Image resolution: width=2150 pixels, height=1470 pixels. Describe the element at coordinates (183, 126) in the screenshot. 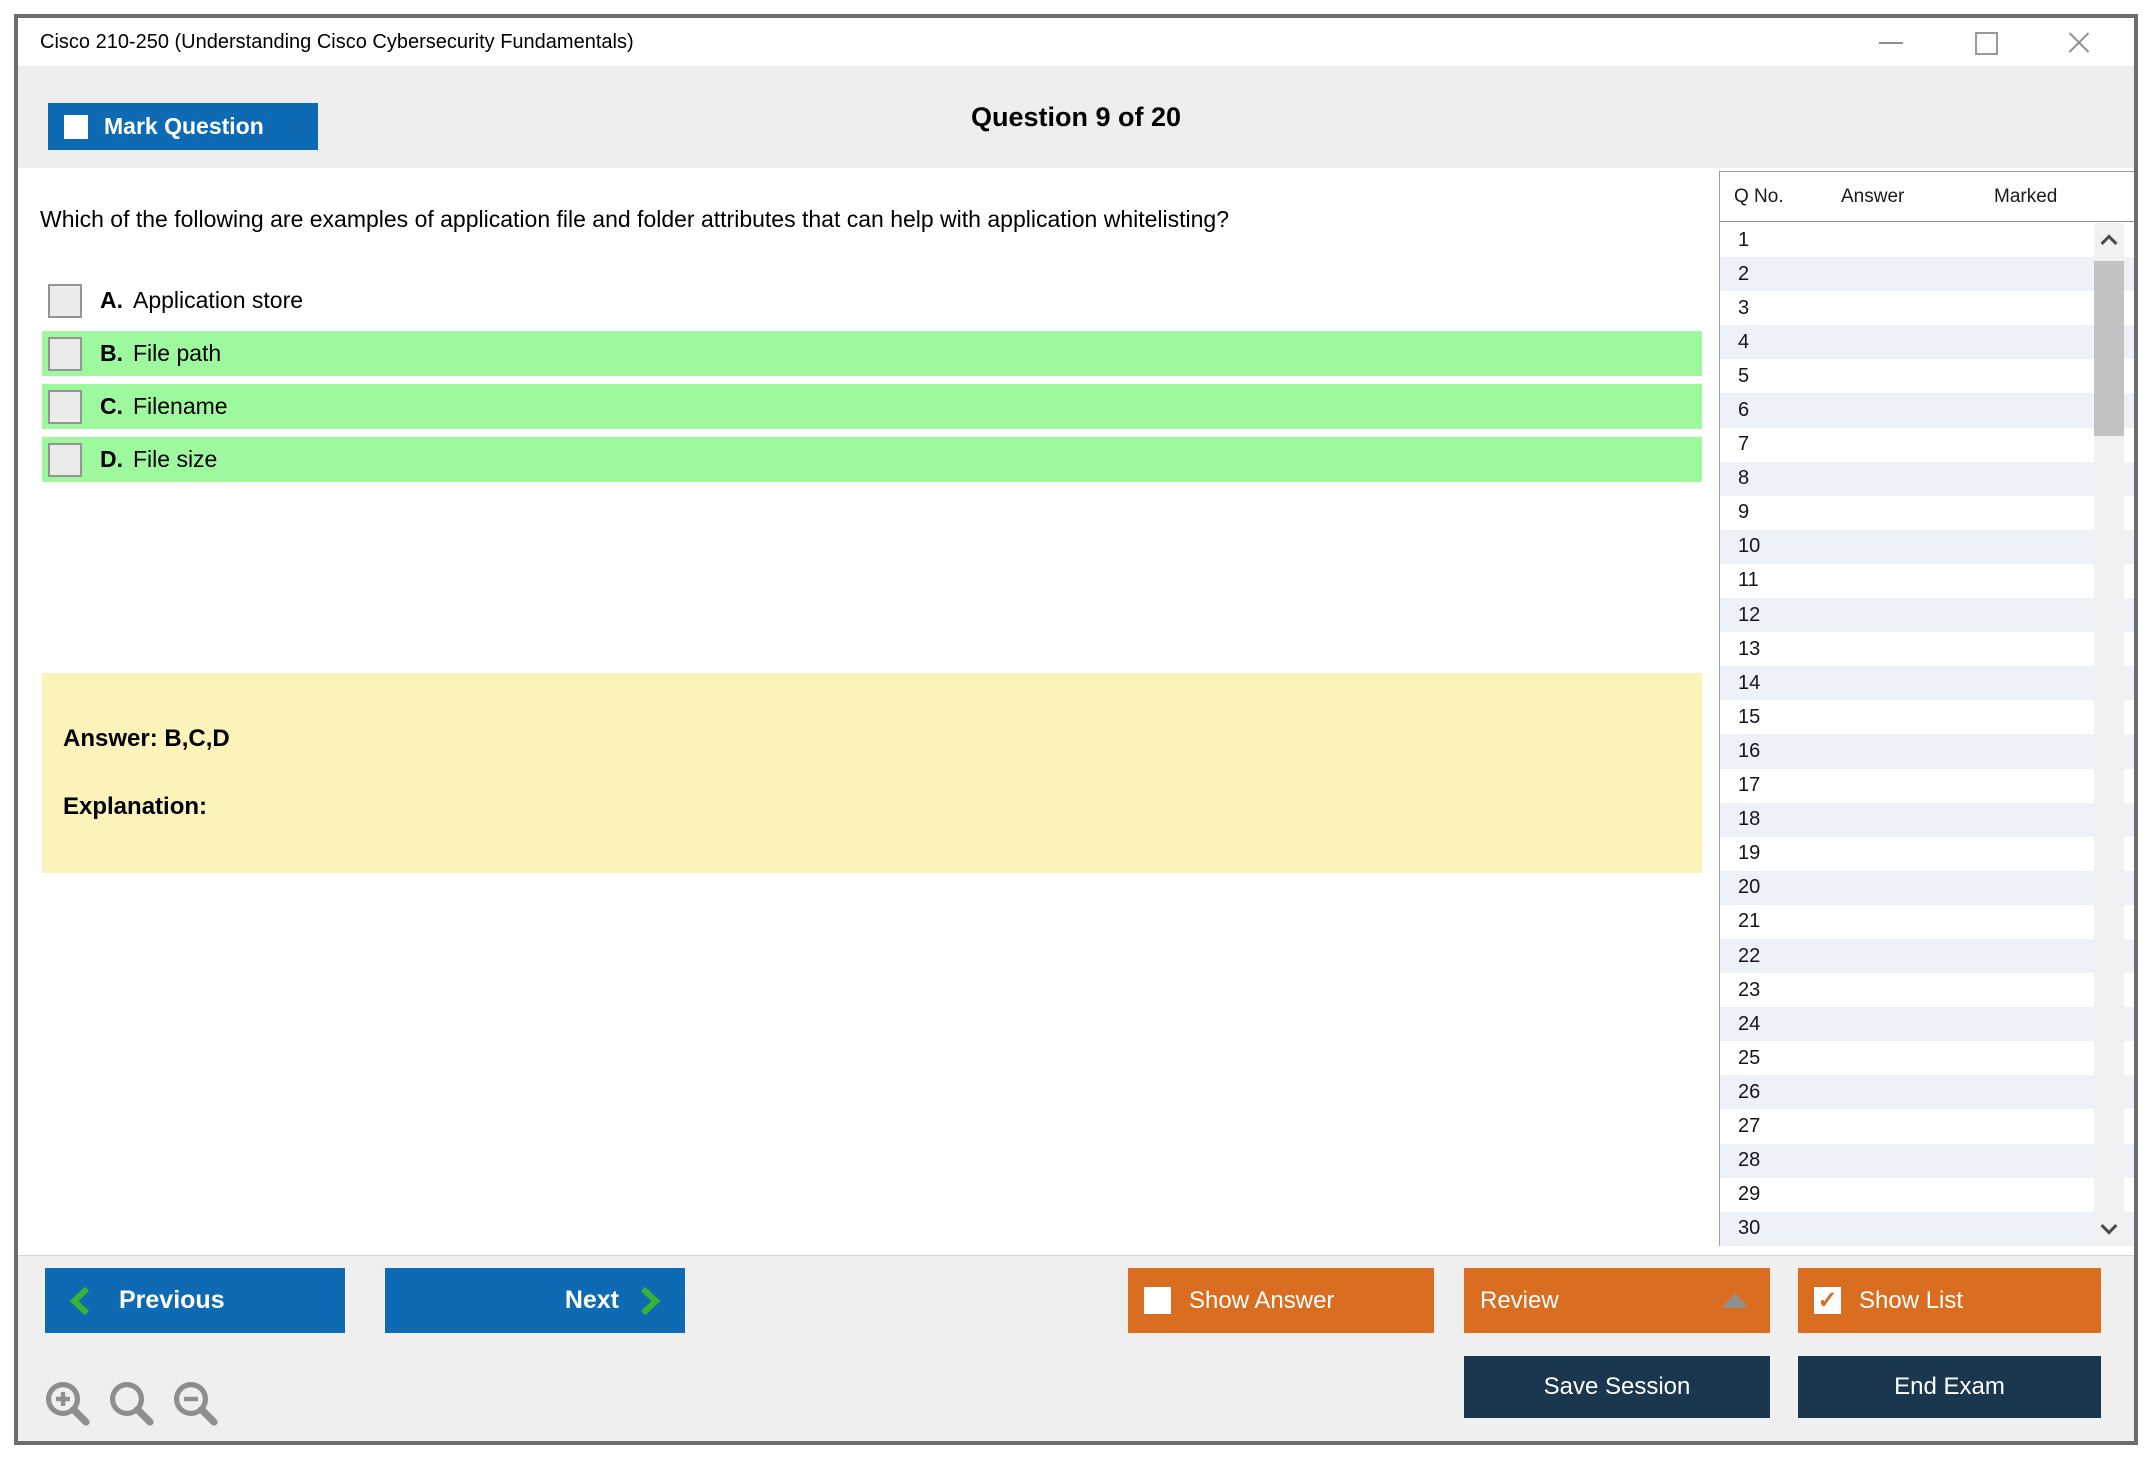

I see `mark-question-button: Mark Question` at that location.